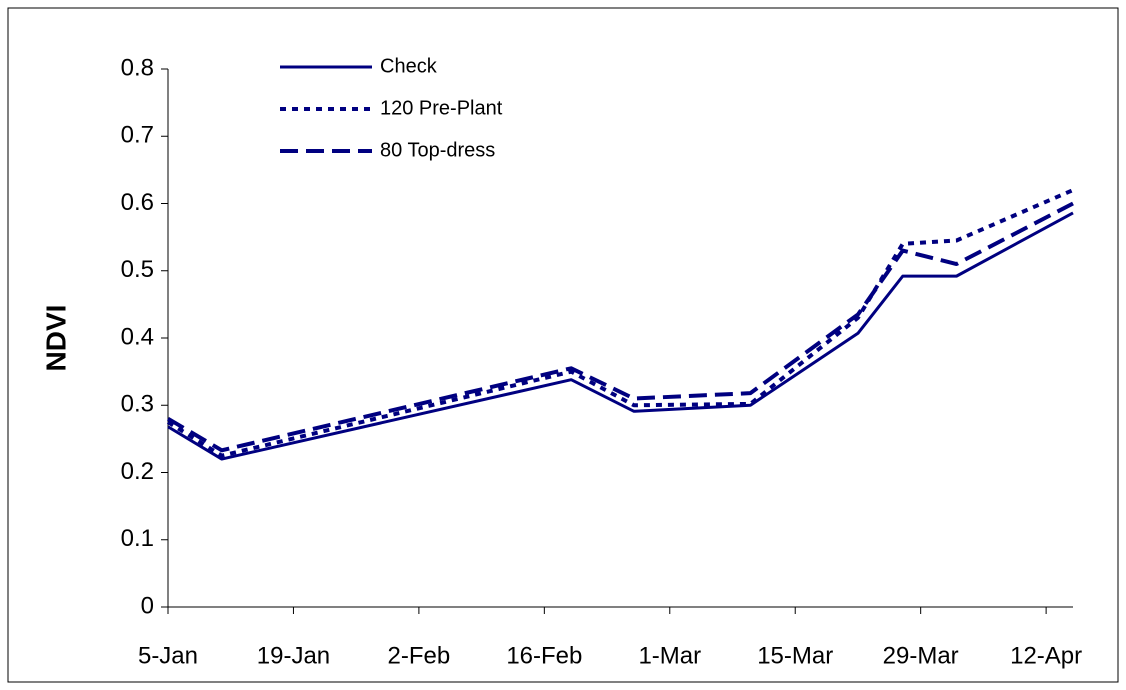 This screenshot has width=1126, height=690. I want to click on y-tick-label: 0.3, so click(137, 404).